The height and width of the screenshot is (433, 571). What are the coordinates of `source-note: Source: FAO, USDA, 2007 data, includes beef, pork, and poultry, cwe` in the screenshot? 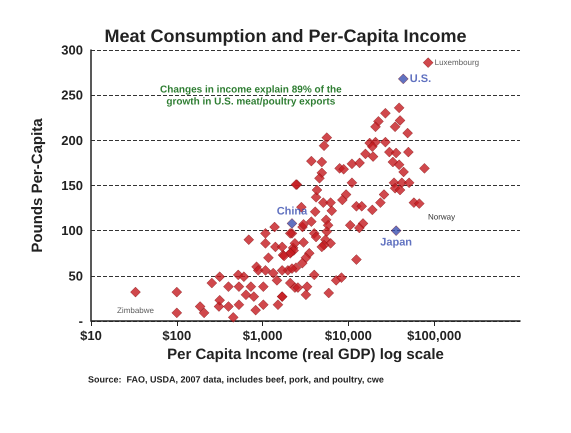 It's located at (236, 379).